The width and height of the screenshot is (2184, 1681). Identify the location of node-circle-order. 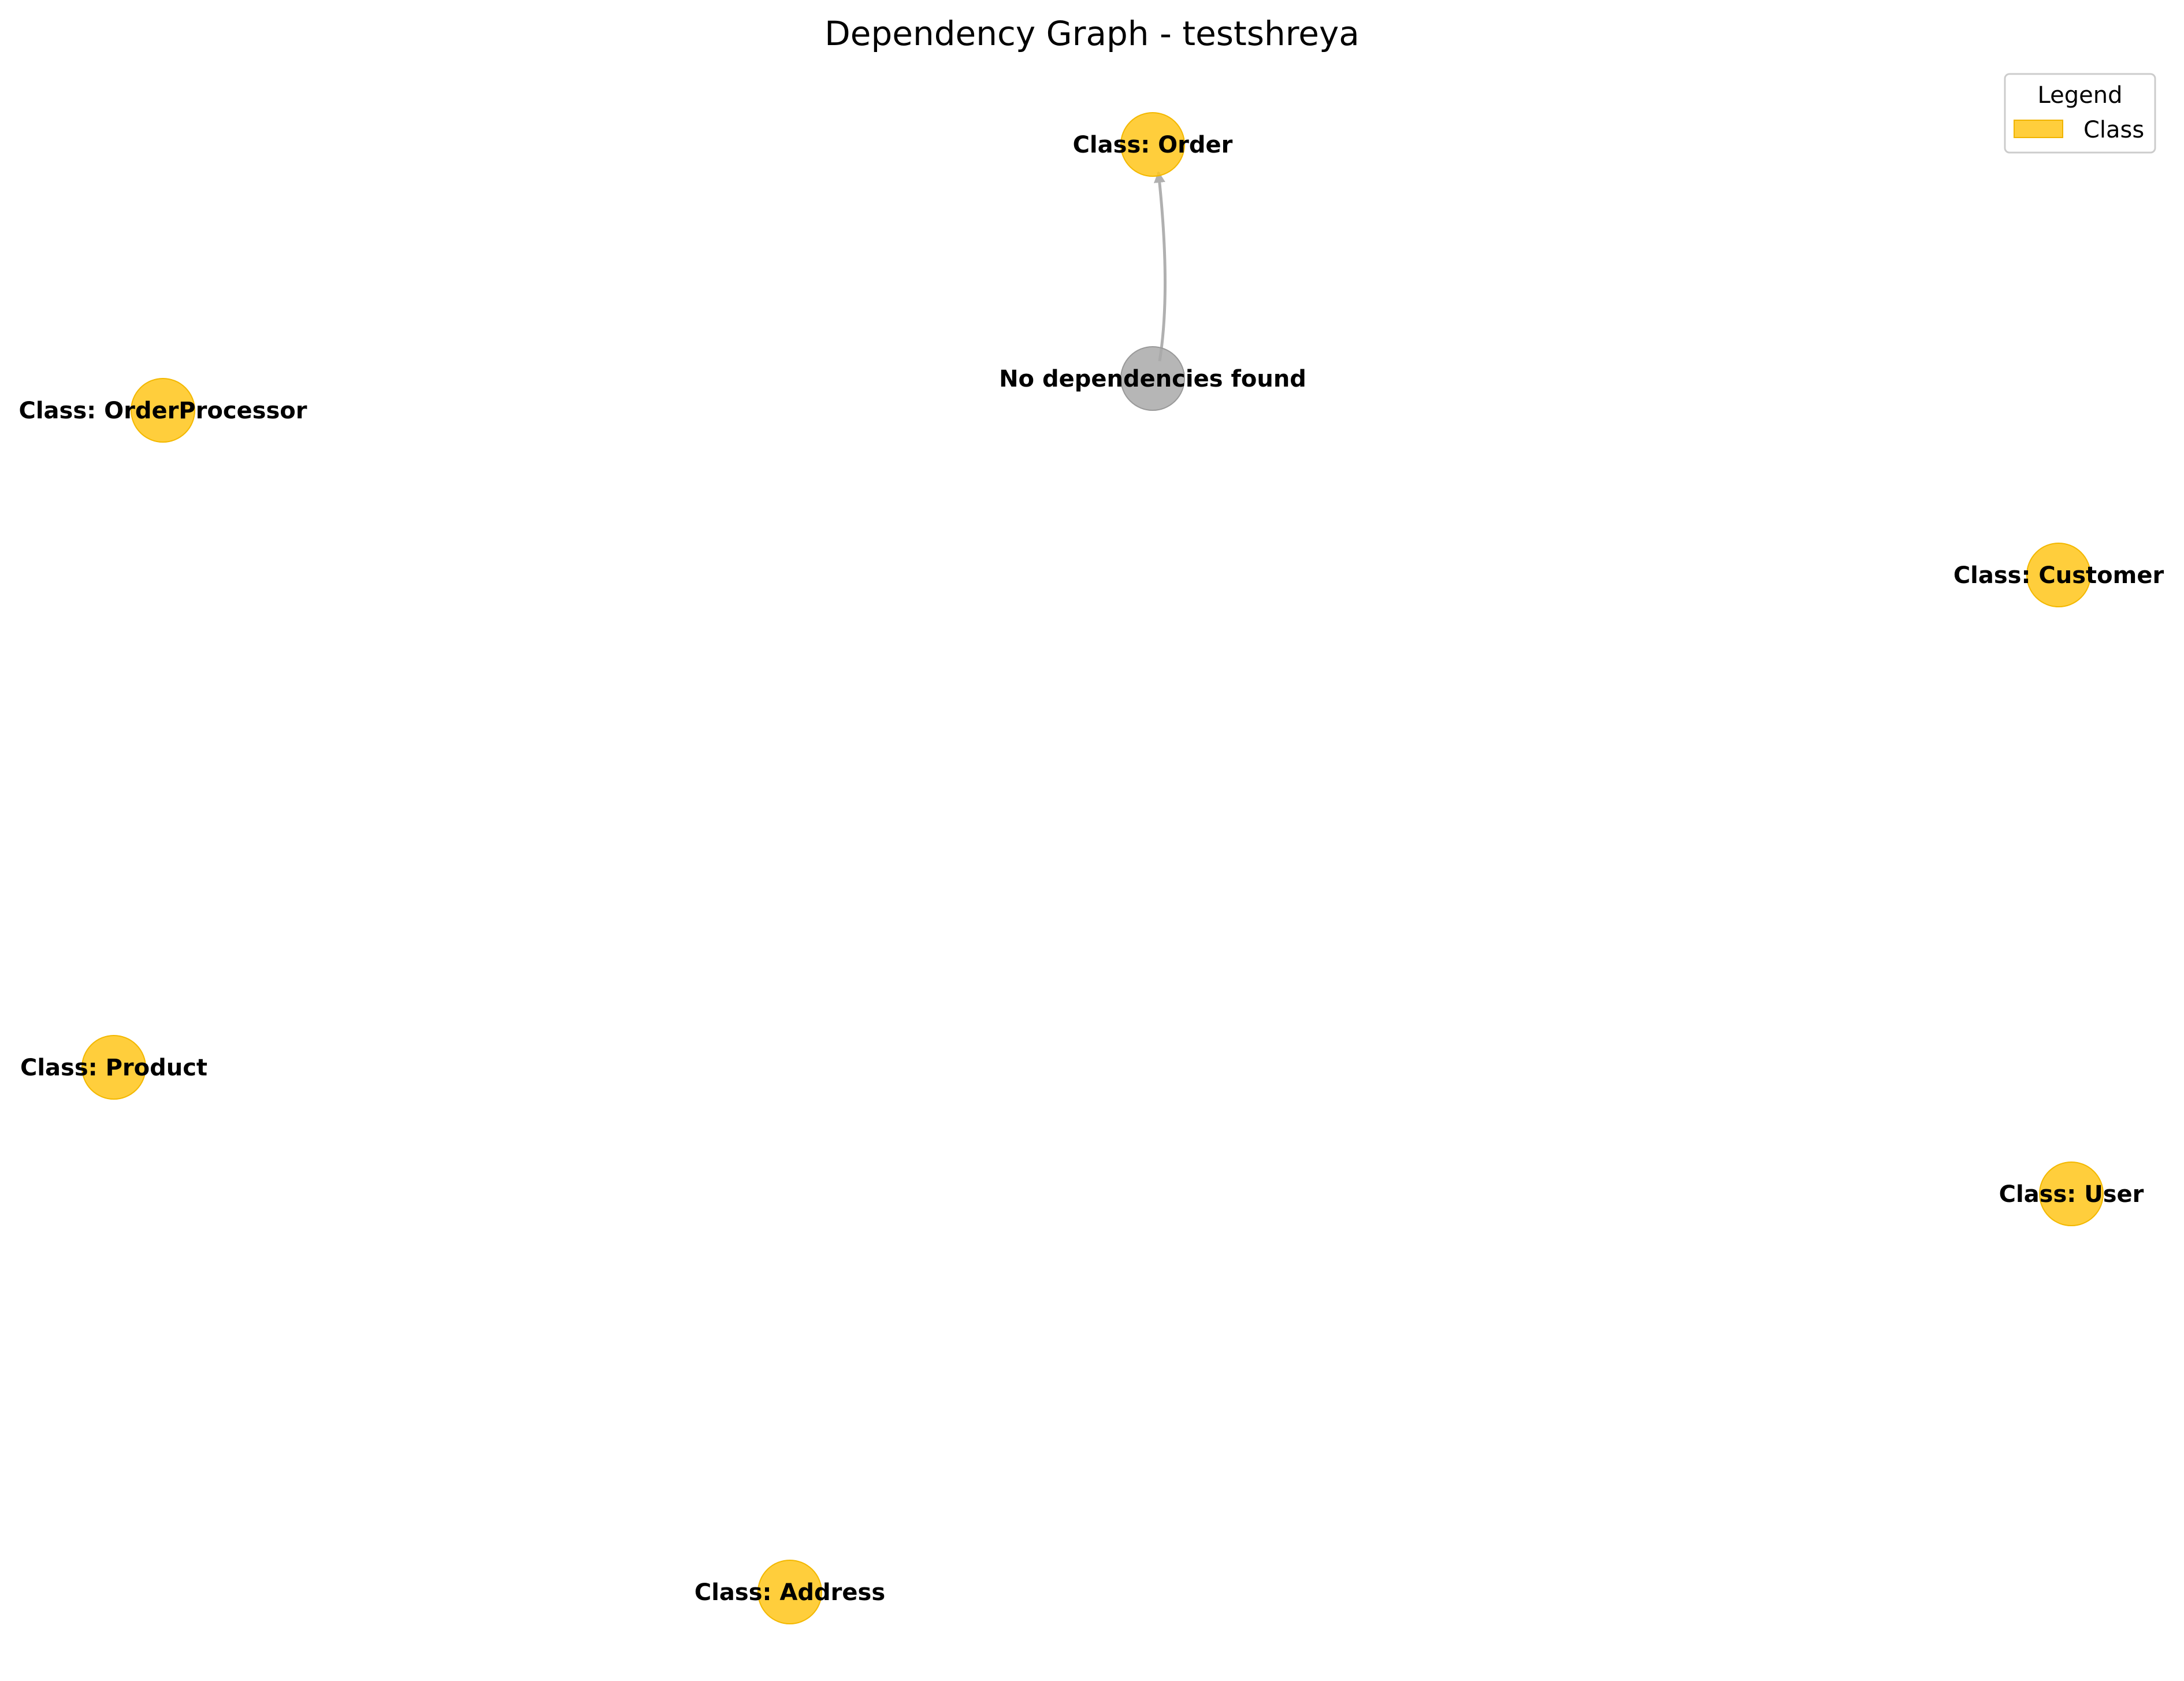
(1152, 144).